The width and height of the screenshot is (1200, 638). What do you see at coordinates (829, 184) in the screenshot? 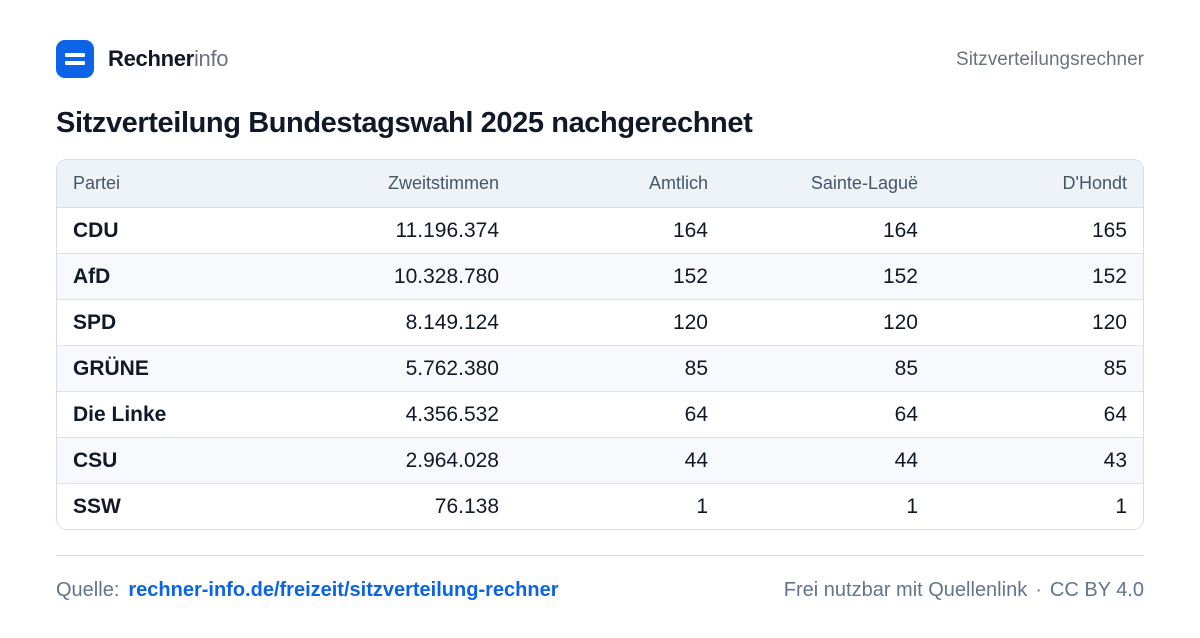
I see `column-header-sainte-lague: Sainte-Laguë` at bounding box center [829, 184].